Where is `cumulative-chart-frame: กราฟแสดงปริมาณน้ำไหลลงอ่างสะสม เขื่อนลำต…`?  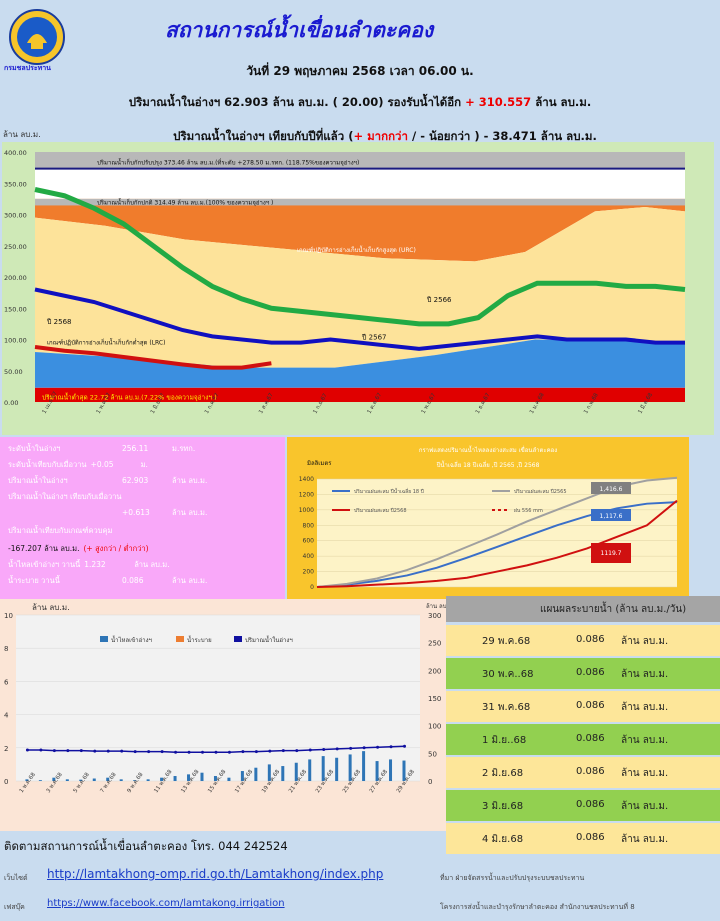
cumulative-chart-frame: กราฟแสดงปริมาณน้ำไหลลงอ่างสะสม เขื่อนลำต… is located at coordinates (488, 518).